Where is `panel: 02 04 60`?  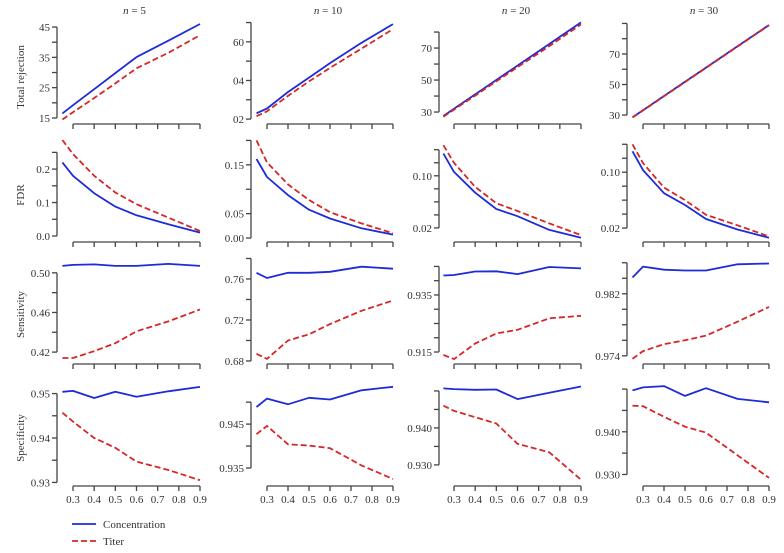 panel: 02 04 60 is located at coordinates (313, 75).